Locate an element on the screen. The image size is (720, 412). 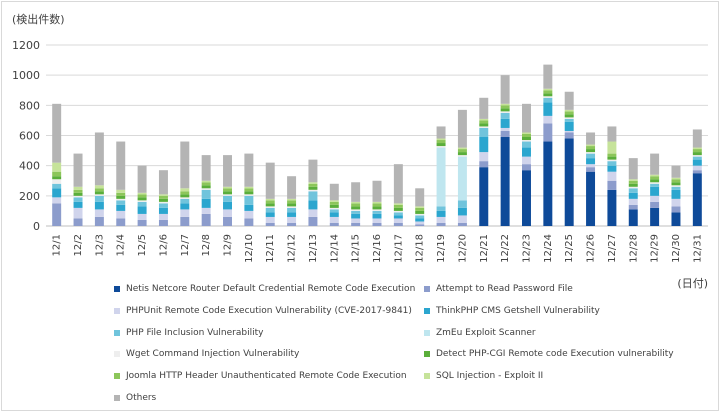
legend-label: PHP File Inclusion Vulnerability is located at coordinates (195, 332).